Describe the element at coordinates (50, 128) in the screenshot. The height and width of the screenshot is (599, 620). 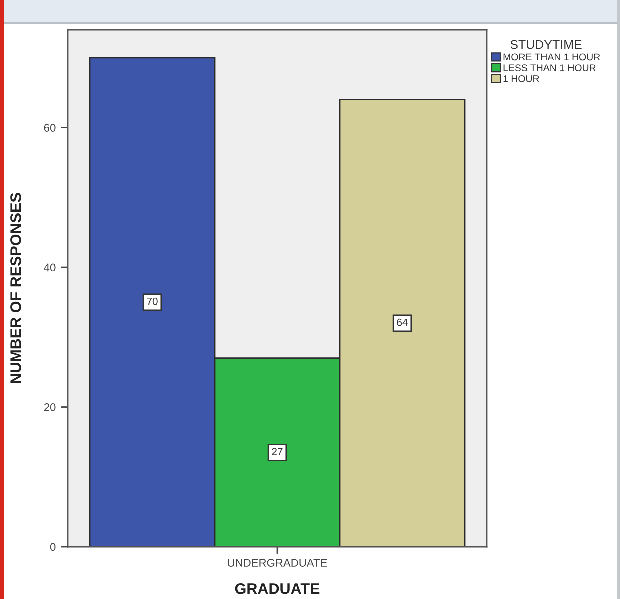
I see `y-tick-label: 60` at that location.